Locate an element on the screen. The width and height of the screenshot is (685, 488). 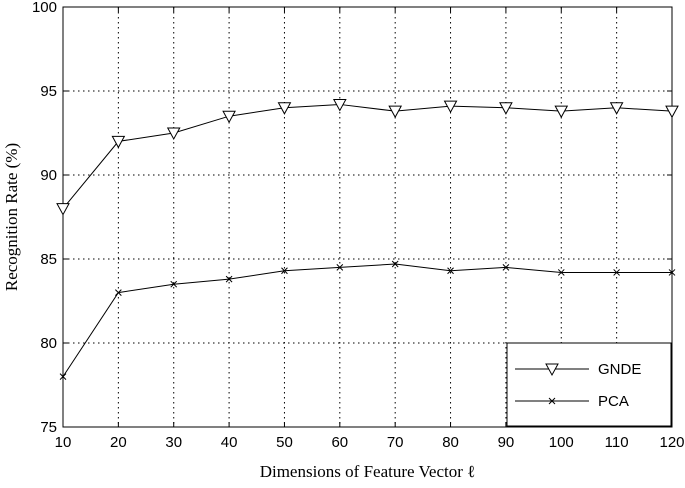
x-tick-label: 80 is located at coordinates (450, 442).